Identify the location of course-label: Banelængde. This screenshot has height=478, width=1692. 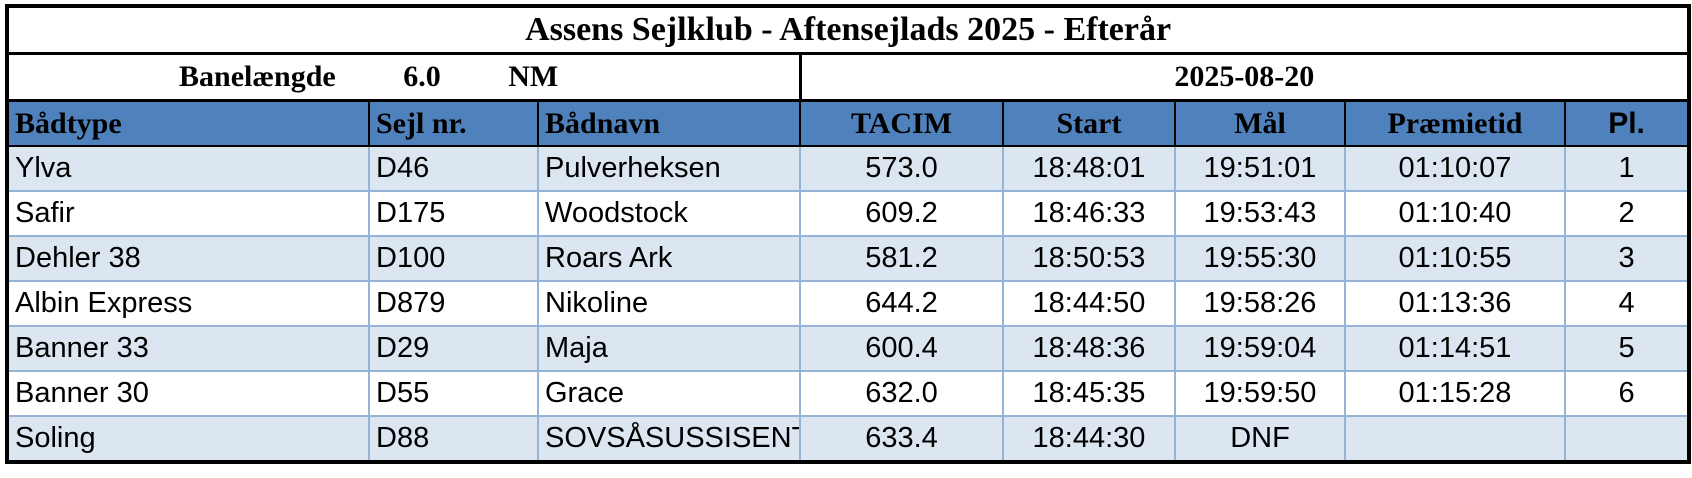
(257, 76).